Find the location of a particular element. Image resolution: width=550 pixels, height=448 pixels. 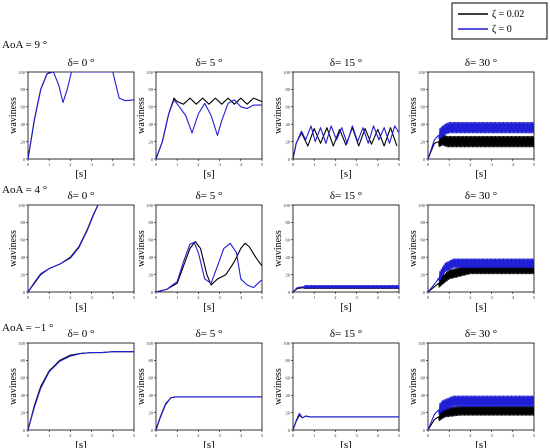

row-label-aoa-9: AoA = 9 ° is located at coordinates (24, 45).